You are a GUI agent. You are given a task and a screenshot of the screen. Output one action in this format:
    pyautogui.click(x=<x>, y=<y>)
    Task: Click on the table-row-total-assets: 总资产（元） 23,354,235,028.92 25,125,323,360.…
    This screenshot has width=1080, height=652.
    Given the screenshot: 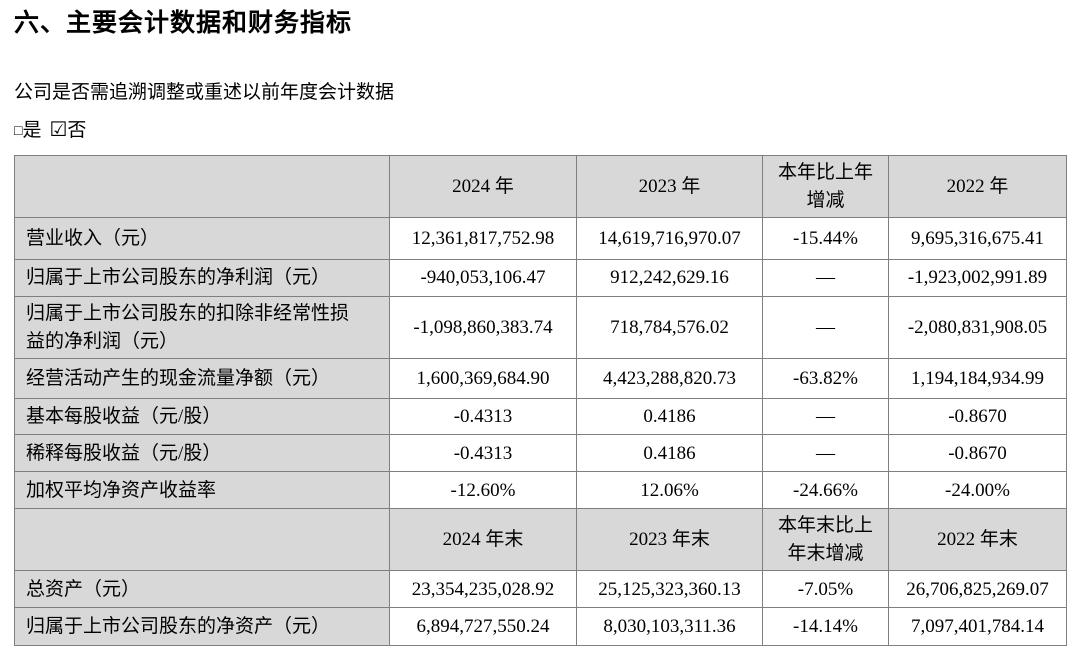 What is the action you would take?
    pyautogui.click(x=540, y=589)
    